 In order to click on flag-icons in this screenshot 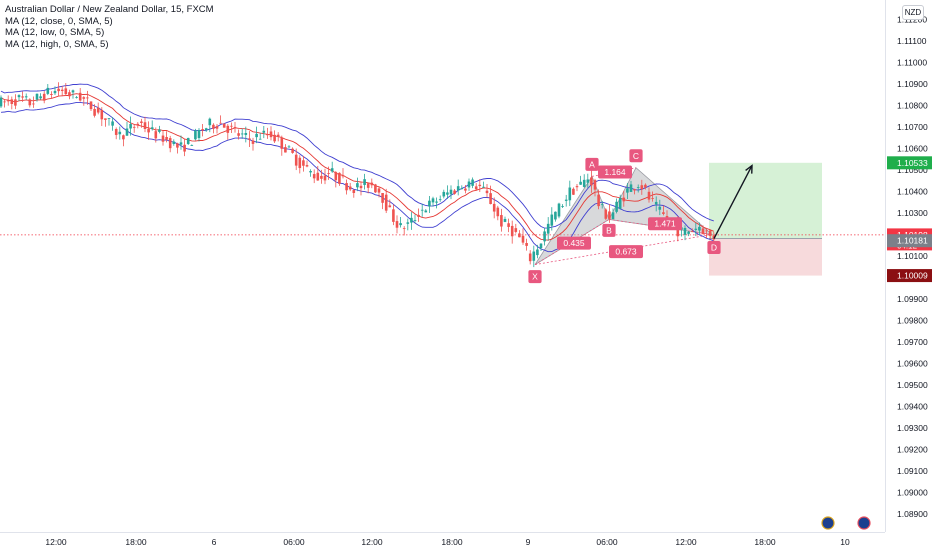, I will do `click(846, 523)`.